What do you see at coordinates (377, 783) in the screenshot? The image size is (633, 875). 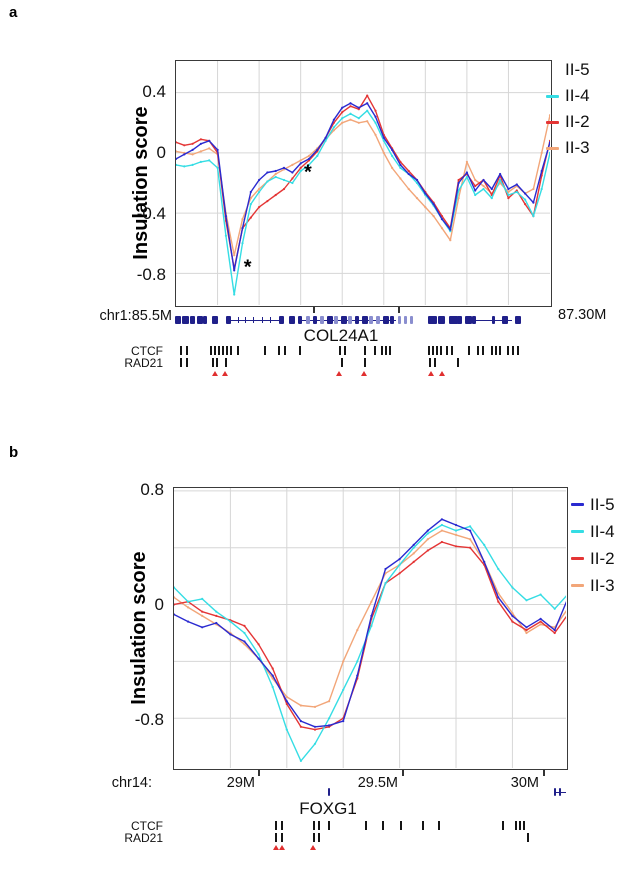 I see `x-tick-label: 29.5M` at bounding box center [377, 783].